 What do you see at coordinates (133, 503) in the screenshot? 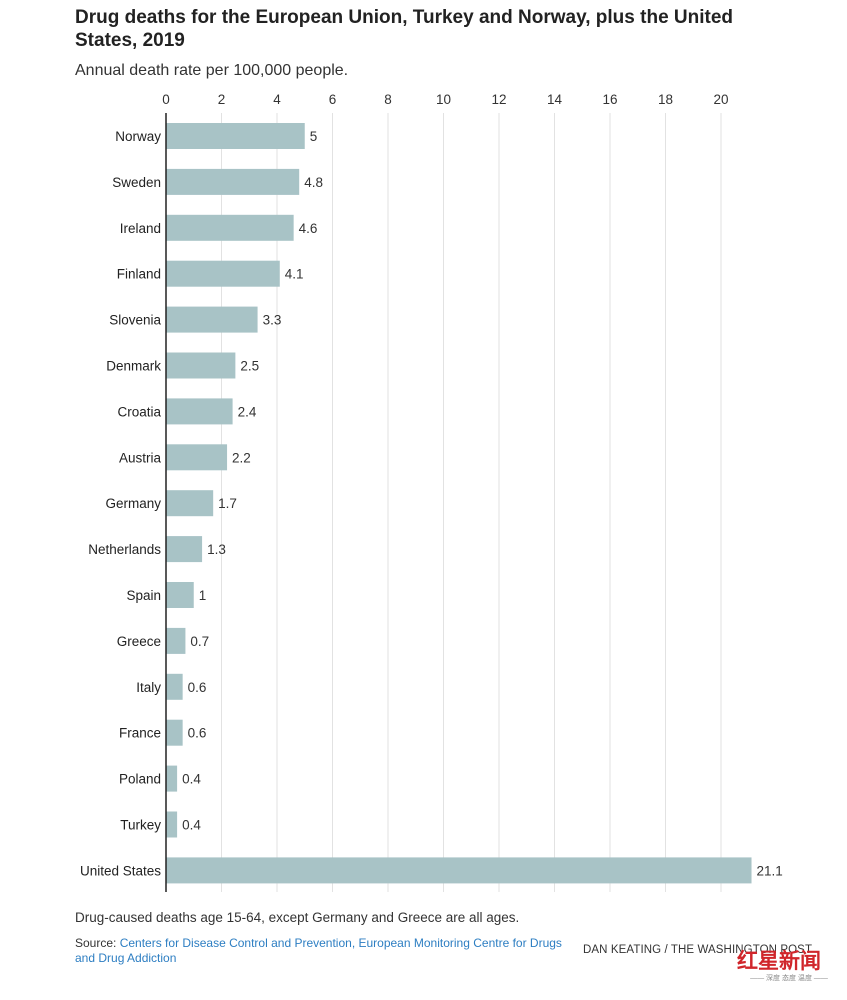
I see `category-label: Germany` at bounding box center [133, 503].